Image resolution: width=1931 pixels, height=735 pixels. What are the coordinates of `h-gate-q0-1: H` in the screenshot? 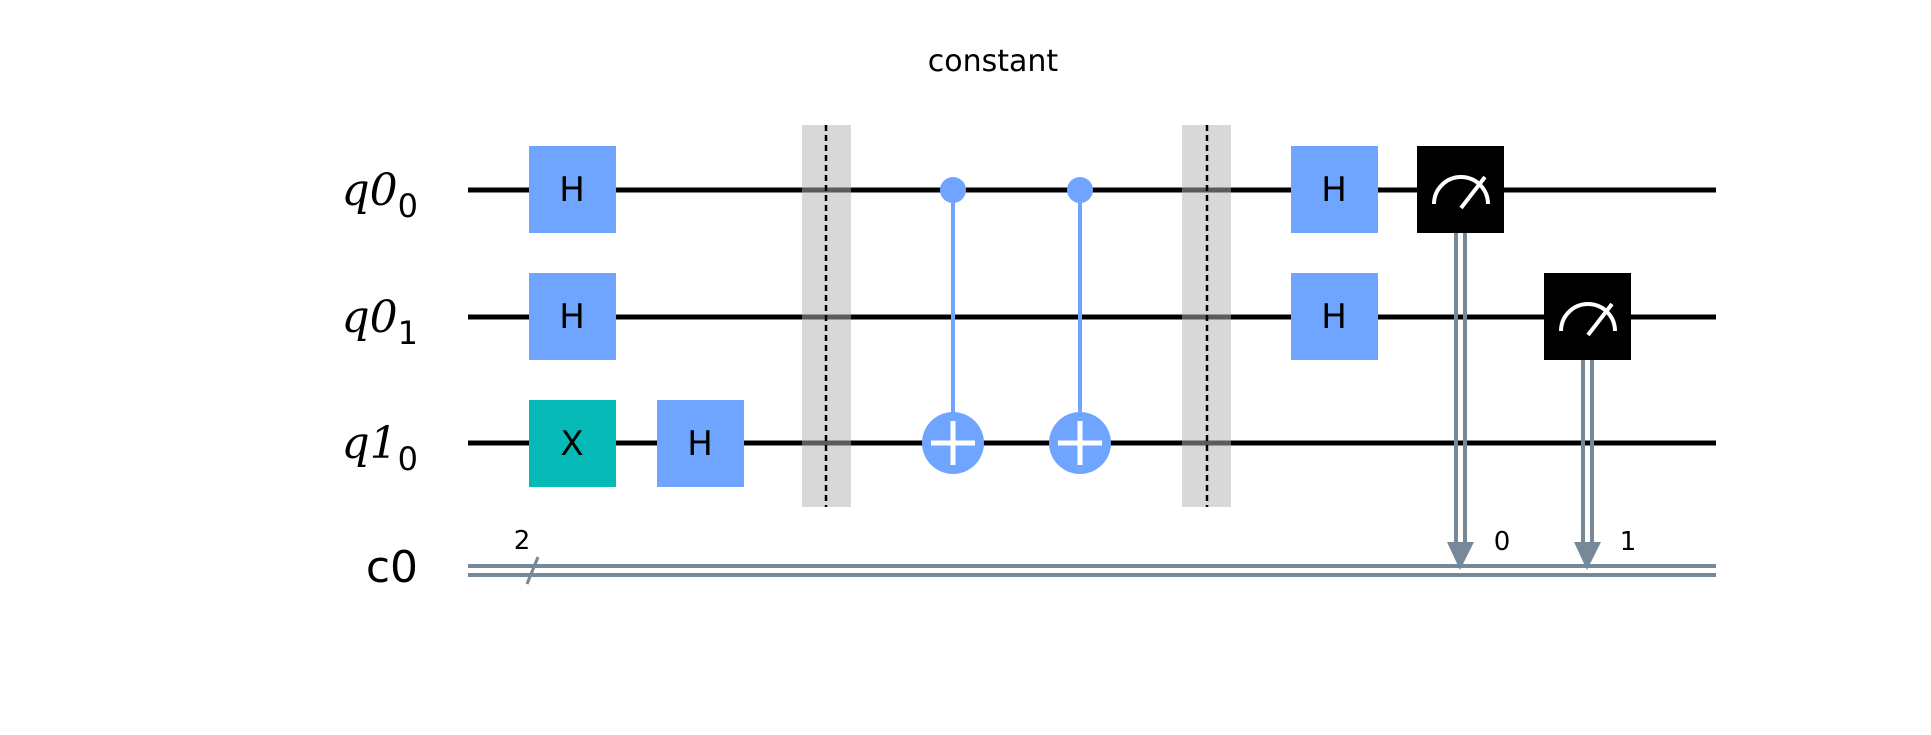 It's located at (572, 316).